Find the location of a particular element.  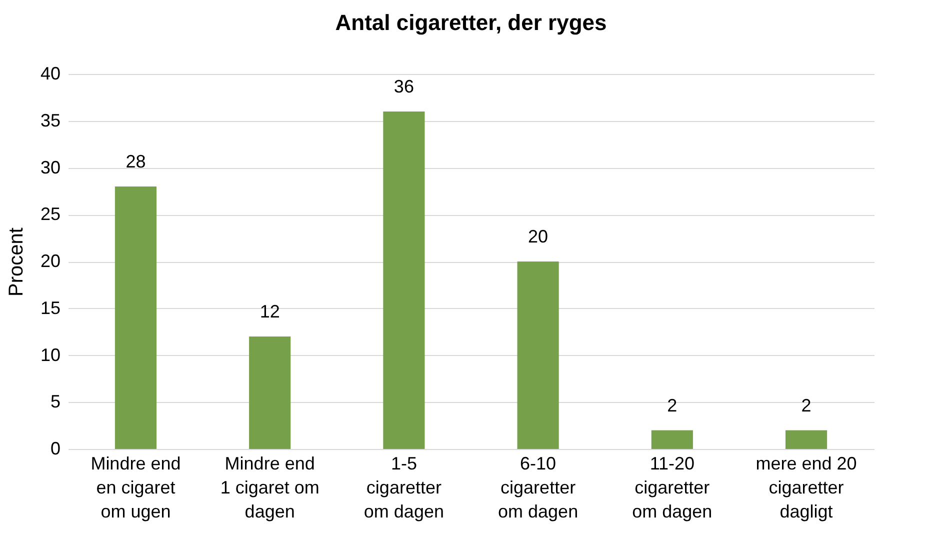

y-tick-label: 10 is located at coordinates (50, 354).